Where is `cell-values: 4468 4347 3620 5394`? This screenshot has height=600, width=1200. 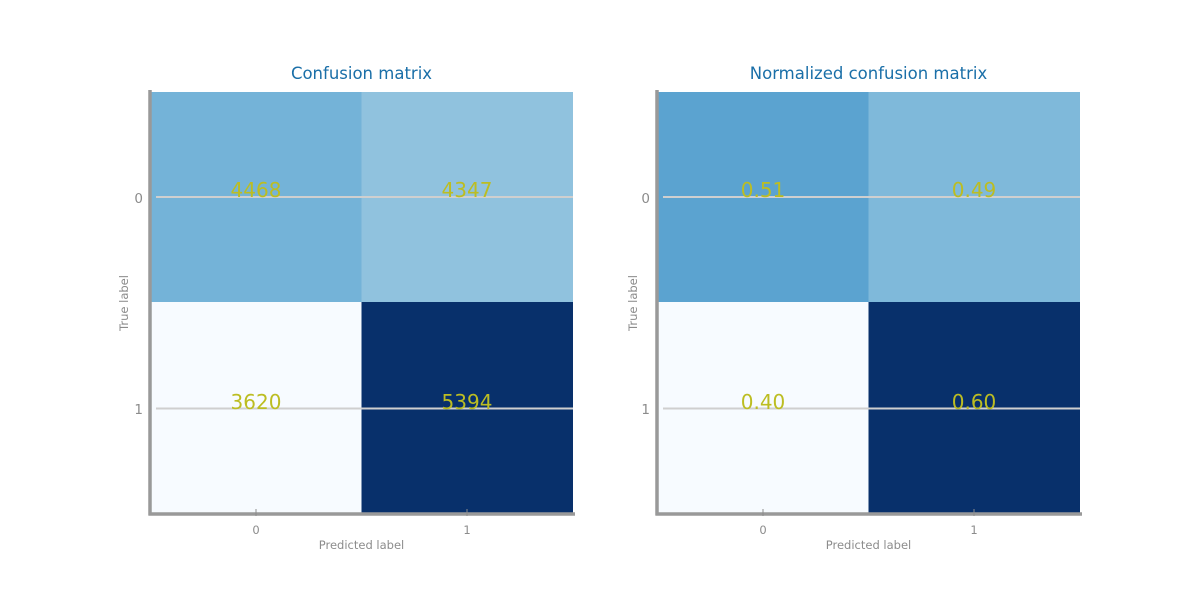
cell-values: 4468 4347 3620 5394 is located at coordinates (362, 296).